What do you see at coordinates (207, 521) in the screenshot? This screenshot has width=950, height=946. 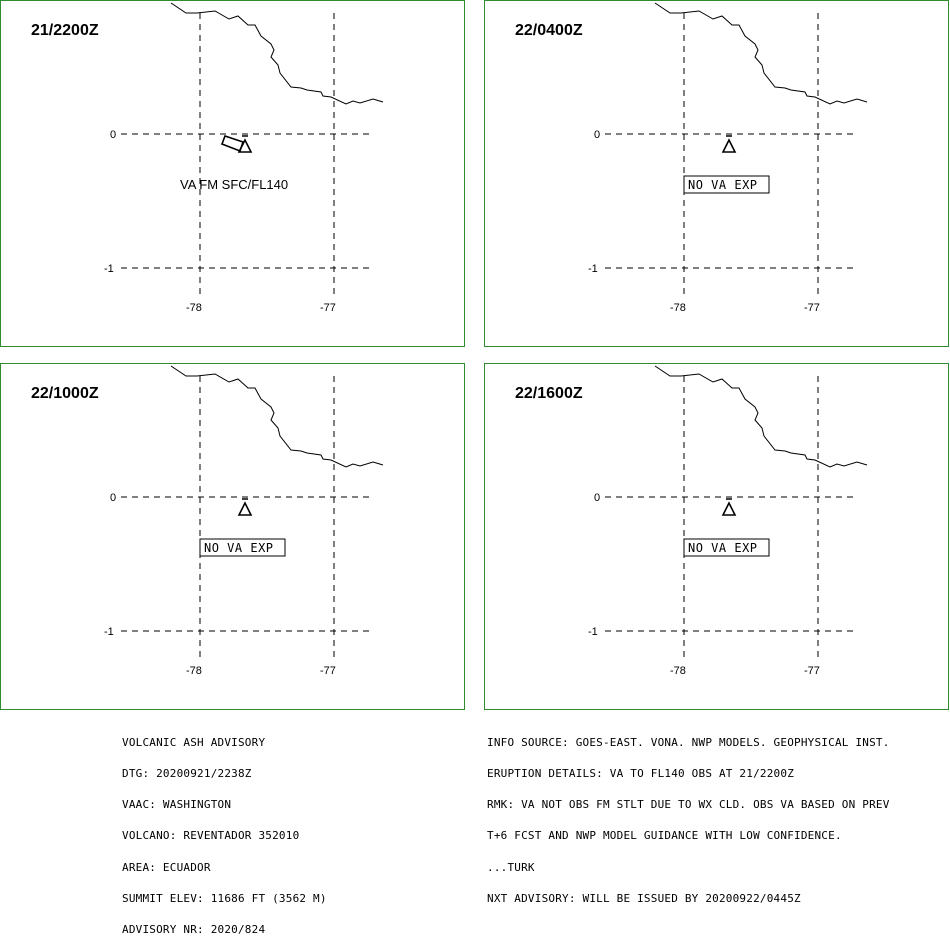 I see `map-canvas: 22/1000Z 0 -1 -78 -77 NO VA EXP` at bounding box center [207, 521].